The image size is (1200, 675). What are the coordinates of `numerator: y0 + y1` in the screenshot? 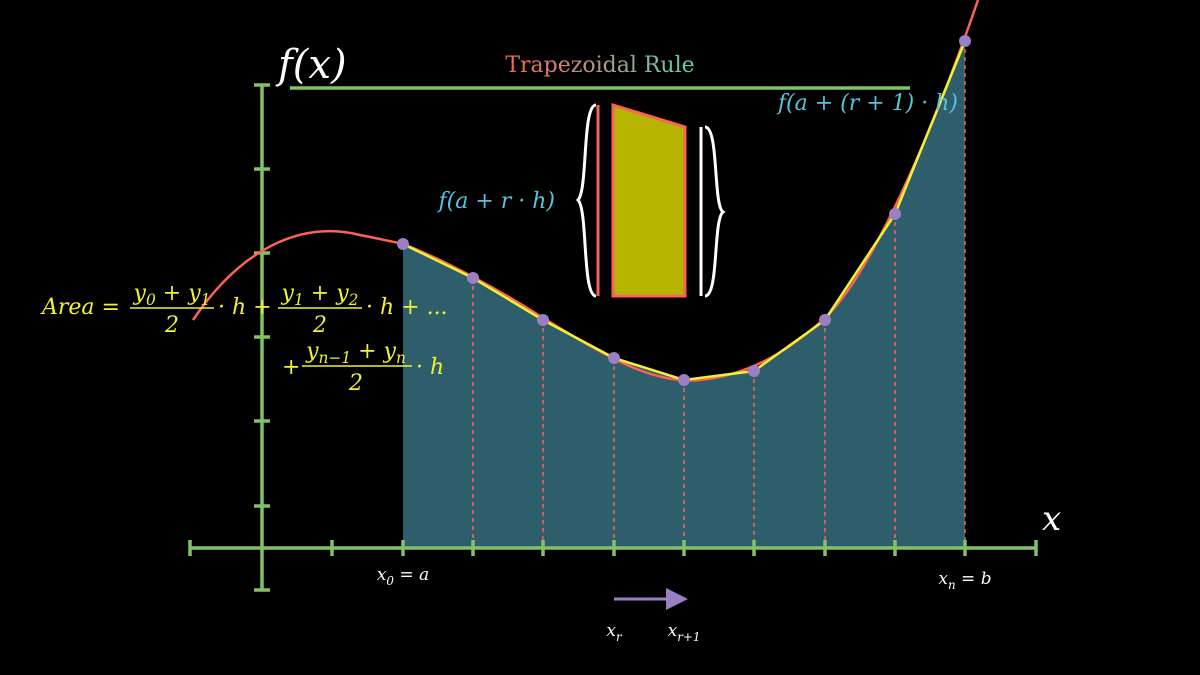 It's located at (172, 295).